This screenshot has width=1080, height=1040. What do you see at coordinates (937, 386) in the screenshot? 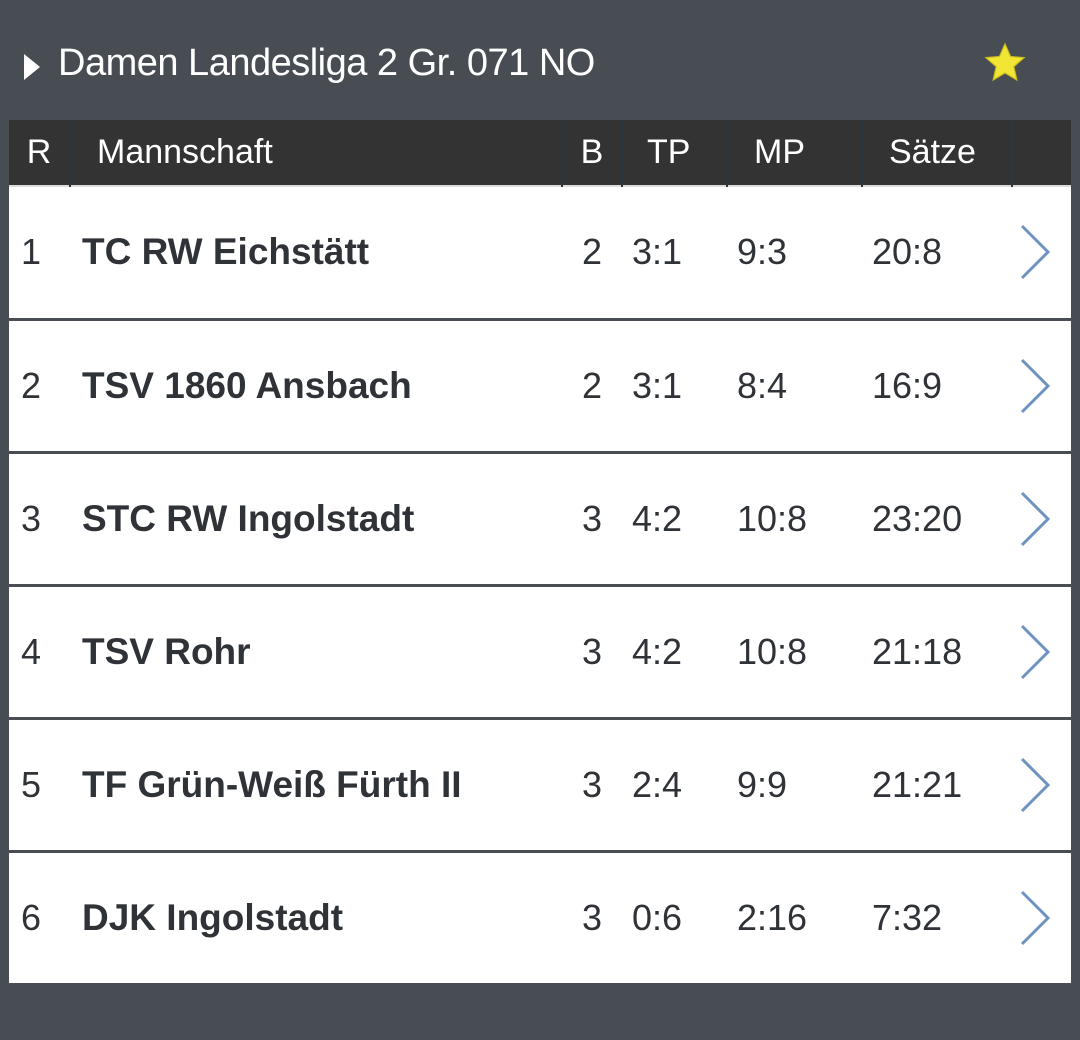
I see `saetze-cell: 16:9` at bounding box center [937, 386].